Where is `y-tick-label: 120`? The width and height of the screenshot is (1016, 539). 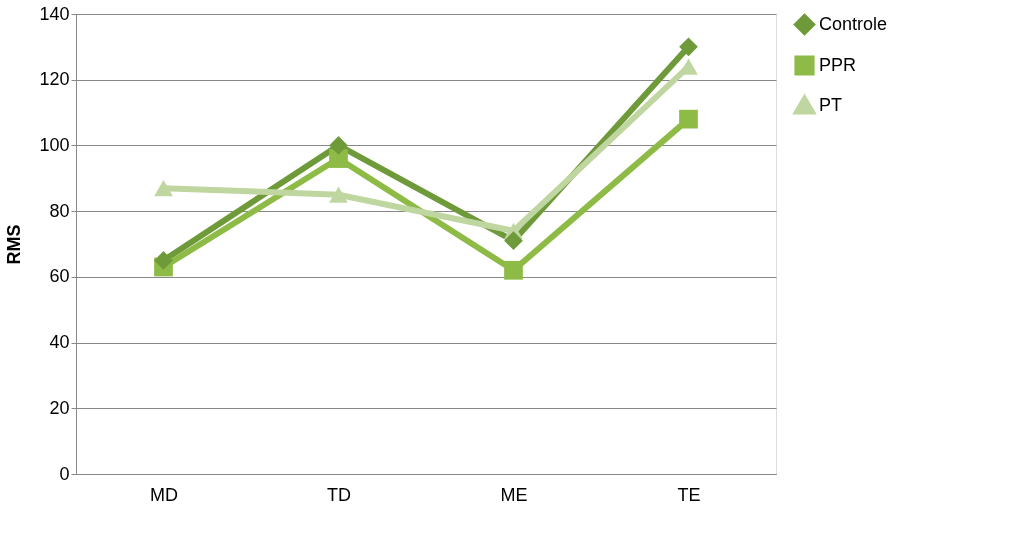 y-tick-label: 120 is located at coordinates (54, 79).